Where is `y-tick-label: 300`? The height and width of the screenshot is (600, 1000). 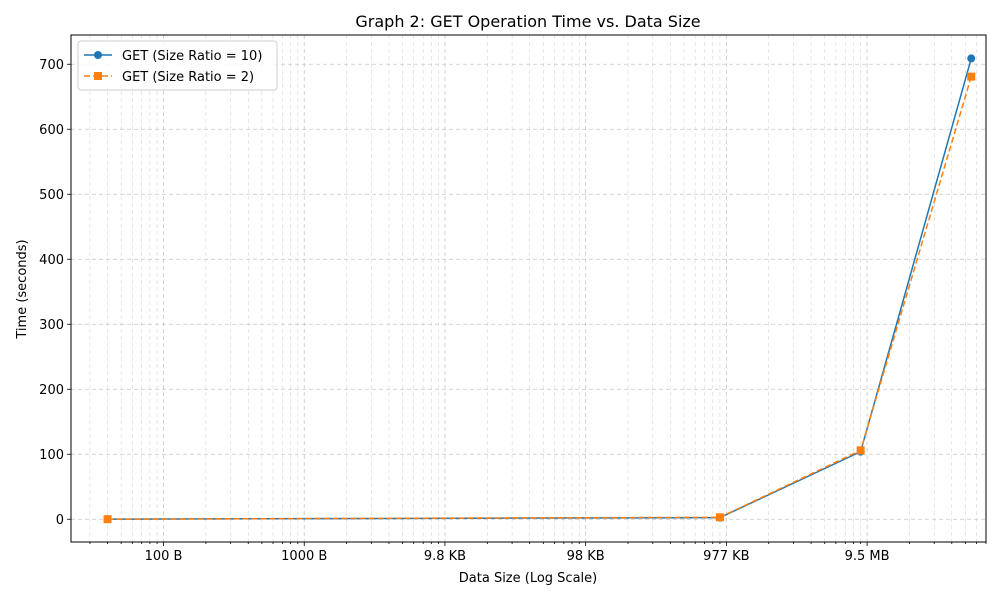 y-tick-label: 300 is located at coordinates (51, 325).